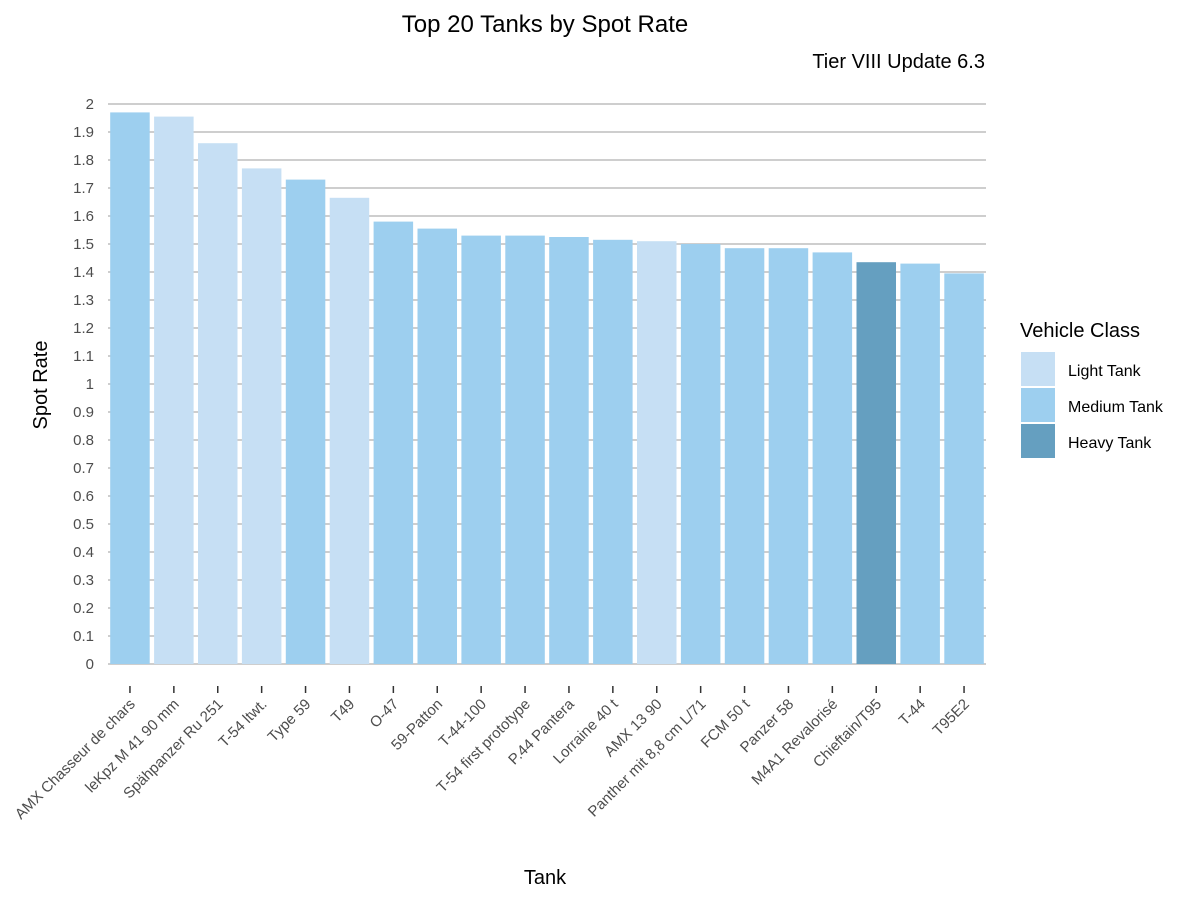 The image size is (1200, 900). What do you see at coordinates (83, 608) in the screenshot?
I see `y-tick-label: 0.2` at bounding box center [83, 608].